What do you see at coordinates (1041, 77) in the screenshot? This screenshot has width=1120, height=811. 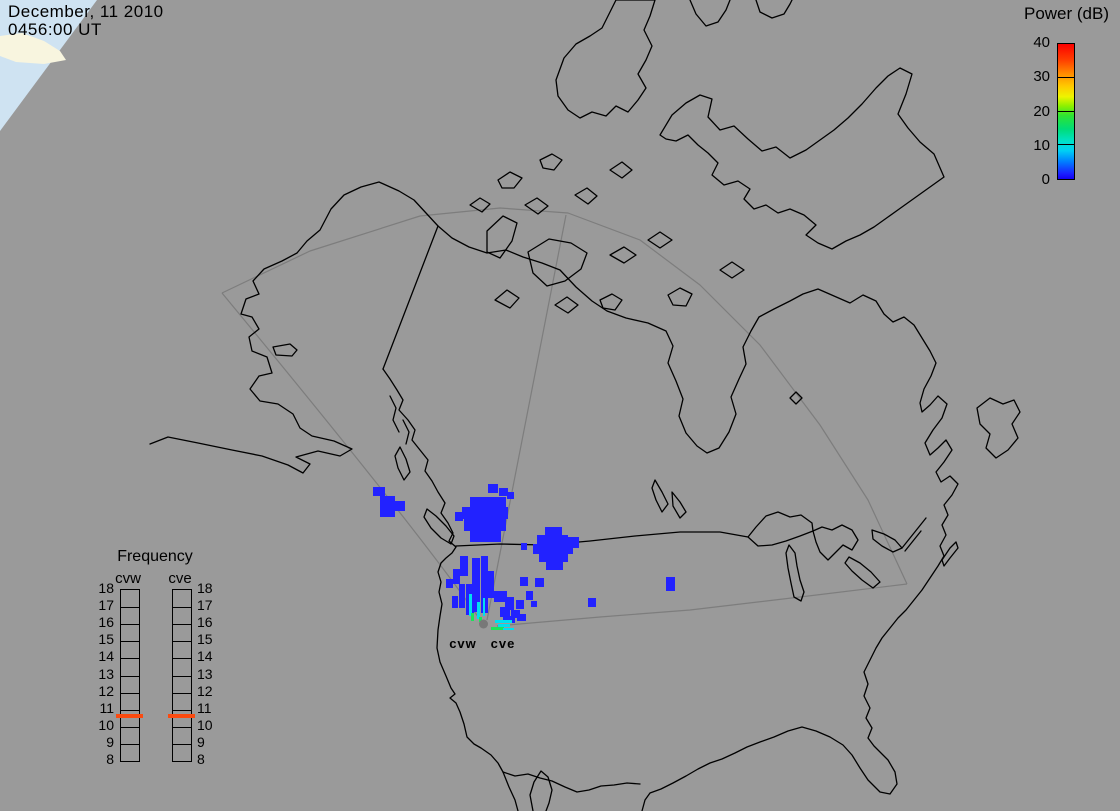 I see `colorbar-tick-label: 30` at bounding box center [1041, 77].